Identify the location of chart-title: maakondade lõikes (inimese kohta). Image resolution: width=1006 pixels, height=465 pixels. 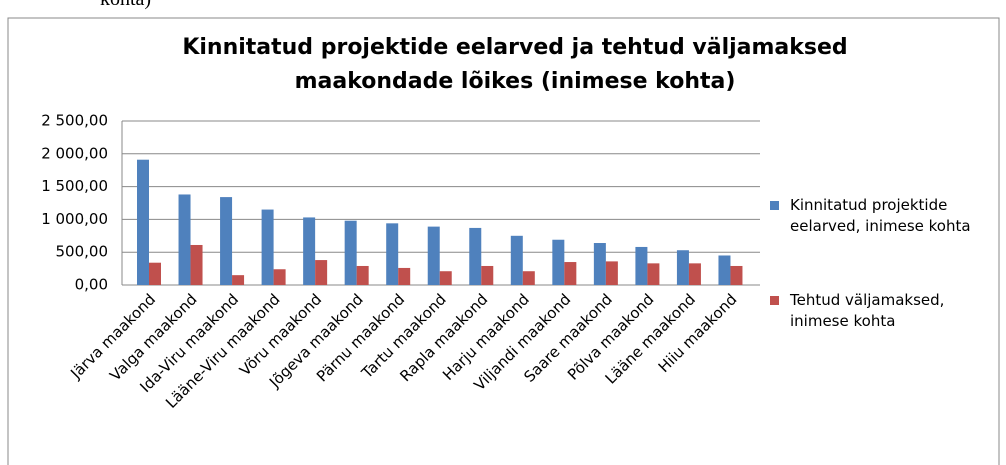
(515, 81).